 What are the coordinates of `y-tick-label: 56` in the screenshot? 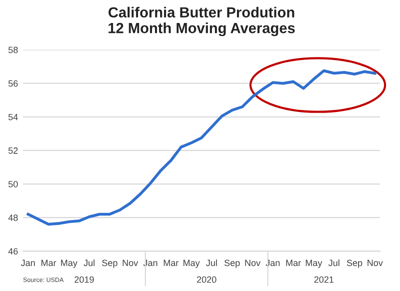 It's located at (13, 83).